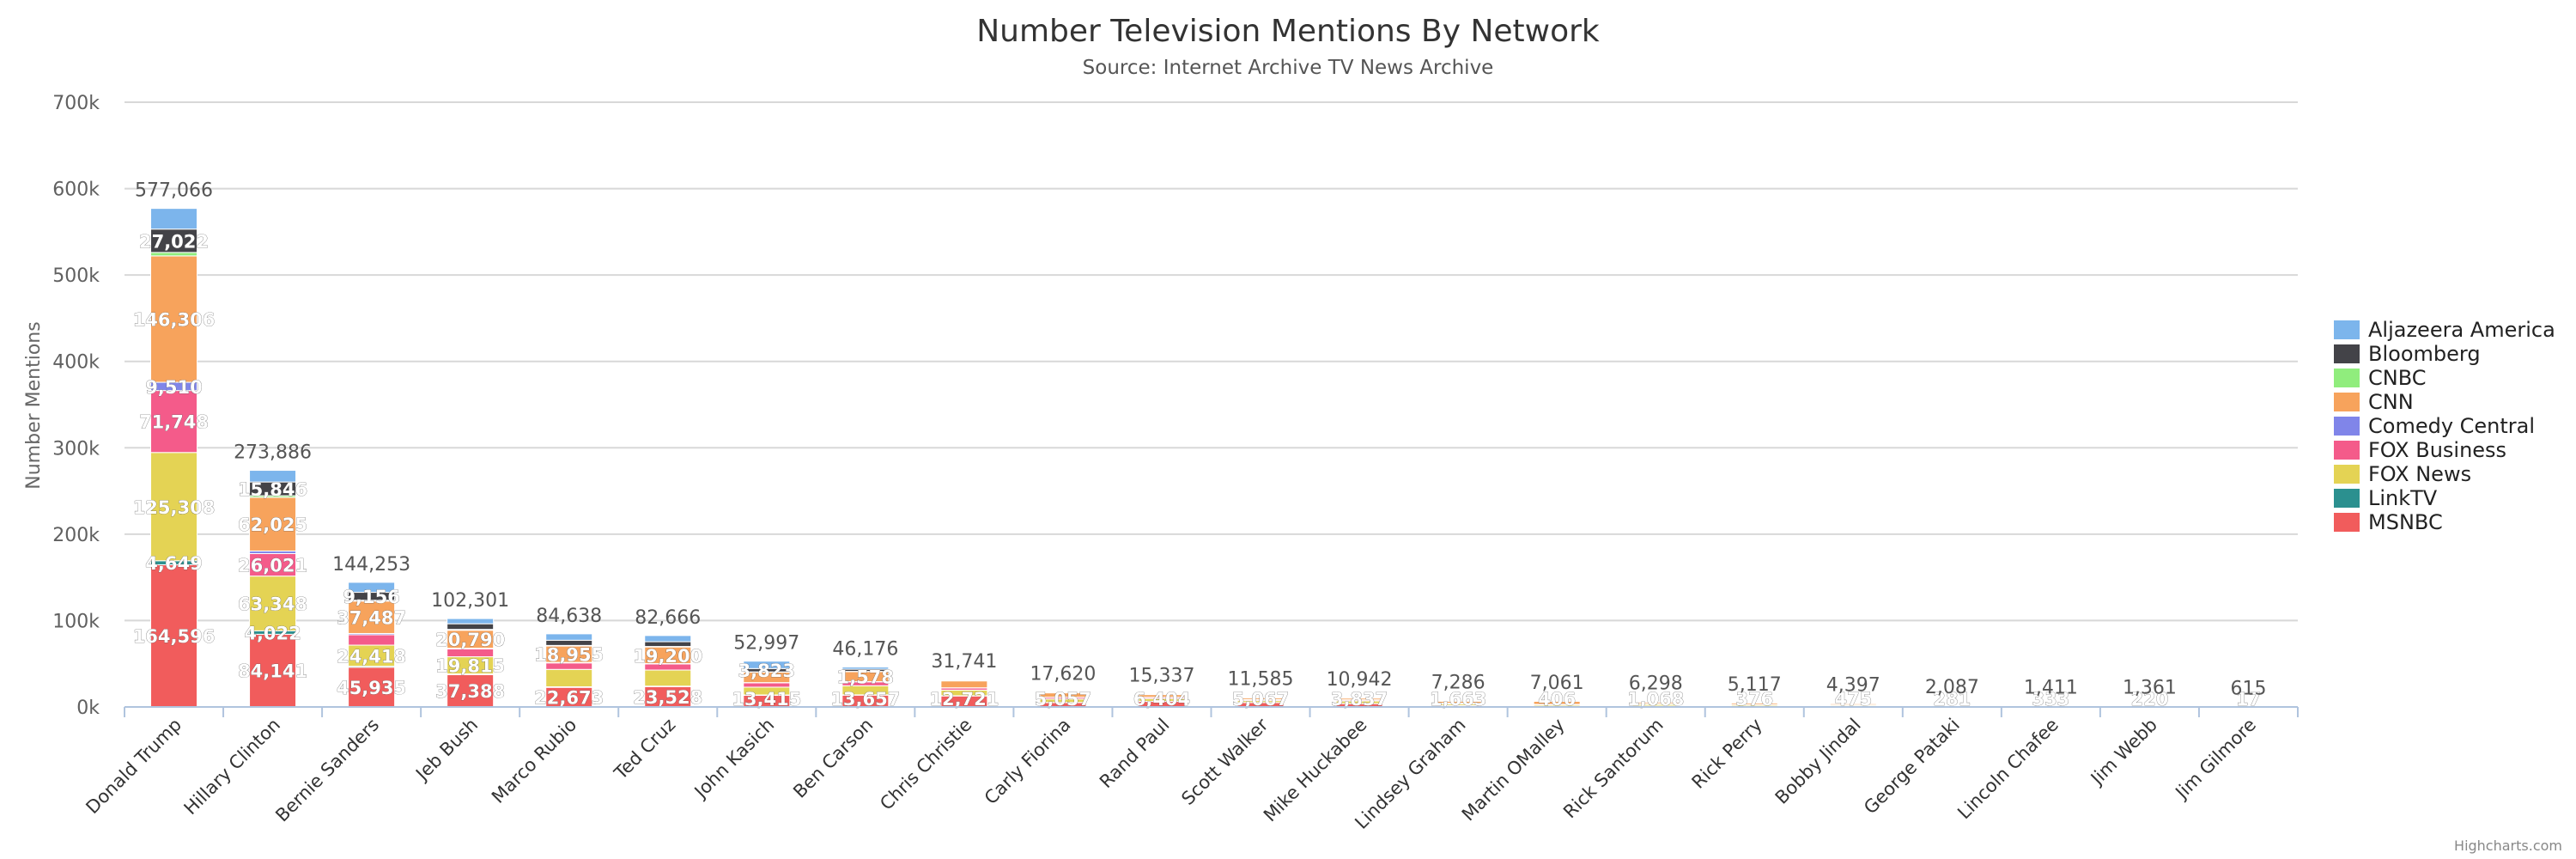 The width and height of the screenshot is (2576, 859). What do you see at coordinates (2397, 378) in the screenshot?
I see `legend-label: CNBC` at bounding box center [2397, 378].